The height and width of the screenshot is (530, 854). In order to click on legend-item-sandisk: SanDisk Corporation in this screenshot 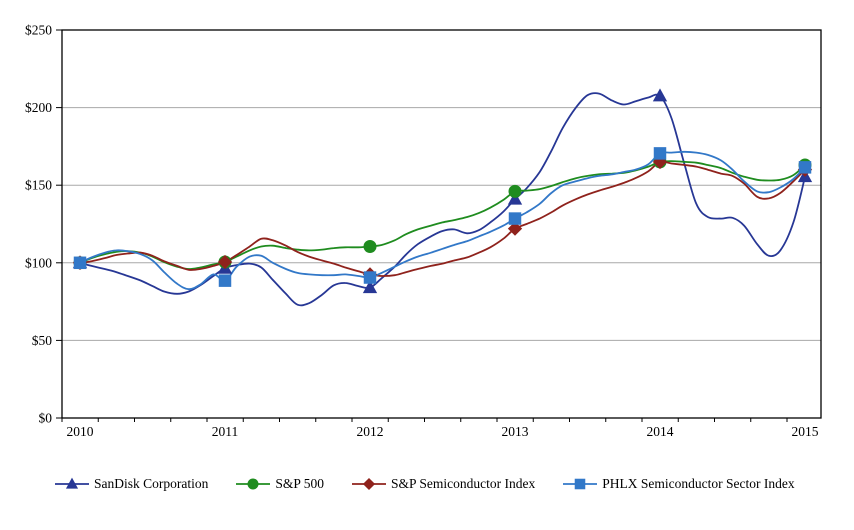, I will do `click(131, 484)`.